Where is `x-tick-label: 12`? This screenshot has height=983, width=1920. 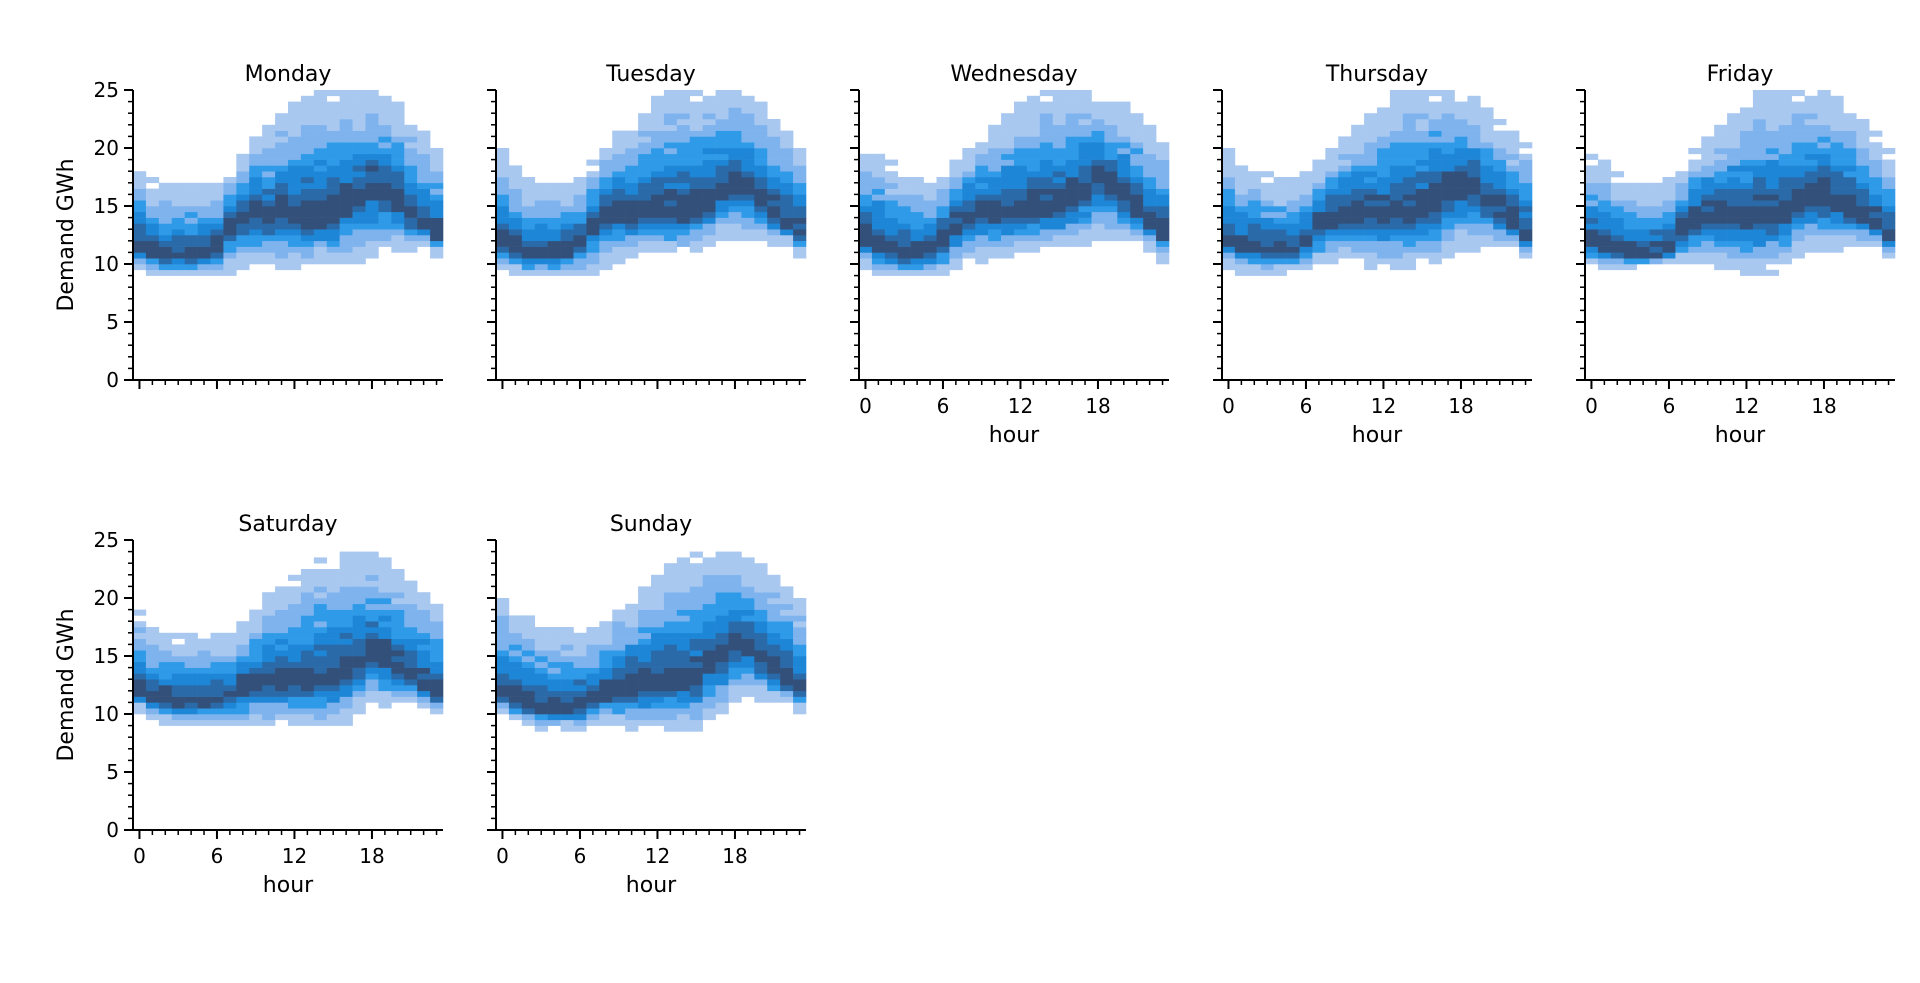 x-tick-label: 12 is located at coordinates (1020, 406).